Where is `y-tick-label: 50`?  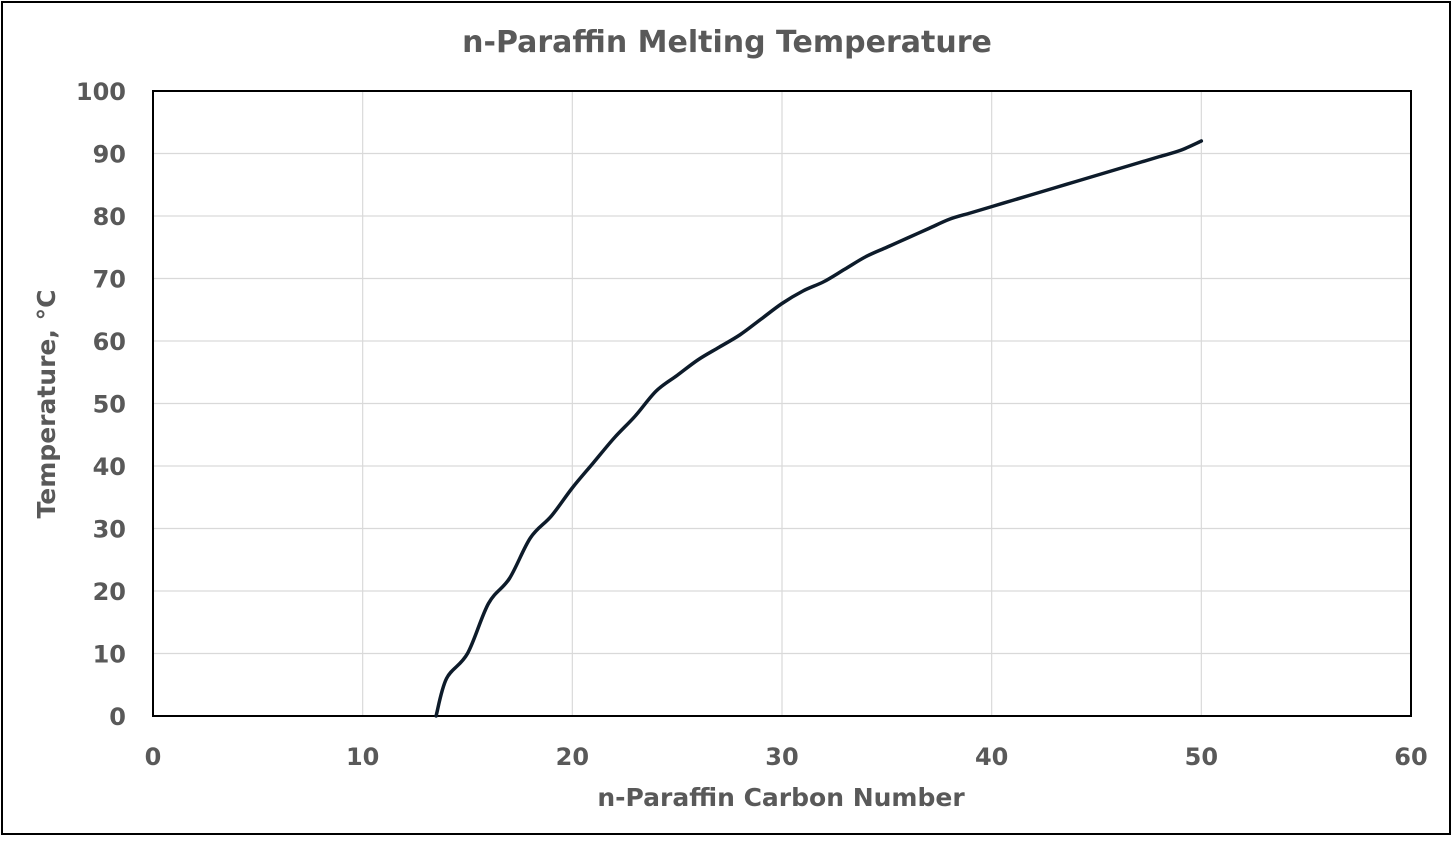
y-tick-label: 50 is located at coordinates (109, 405).